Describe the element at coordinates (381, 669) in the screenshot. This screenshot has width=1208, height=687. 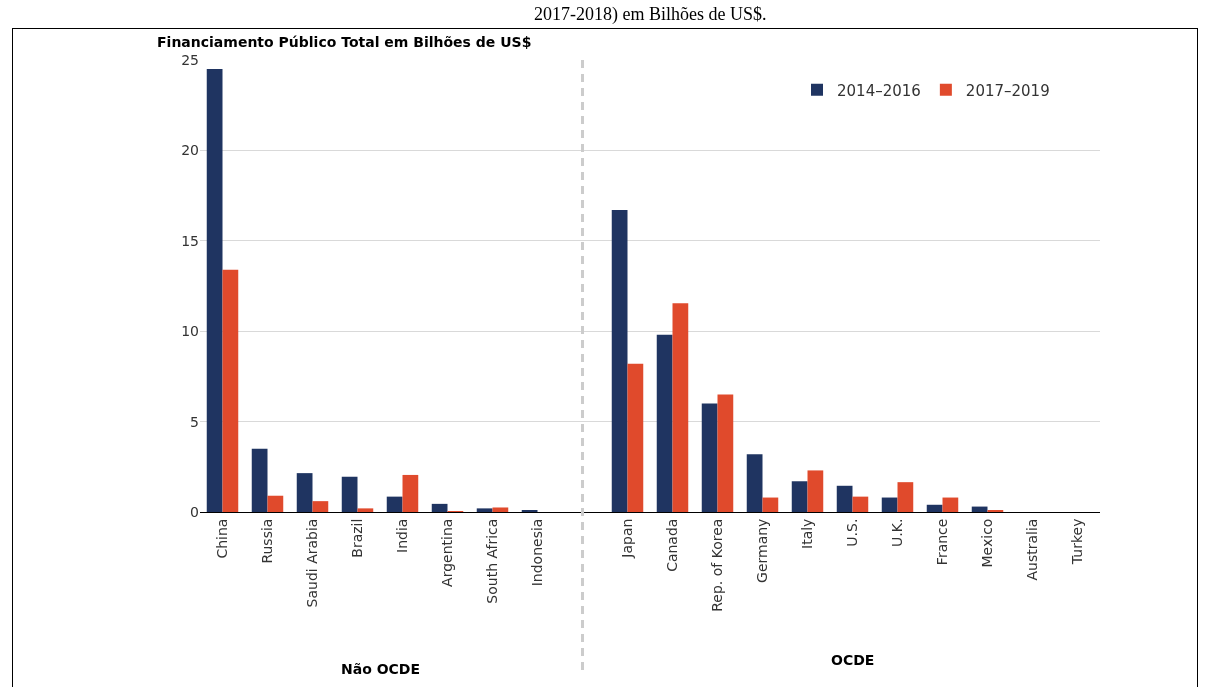
I see `text: Não OCDE` at that location.